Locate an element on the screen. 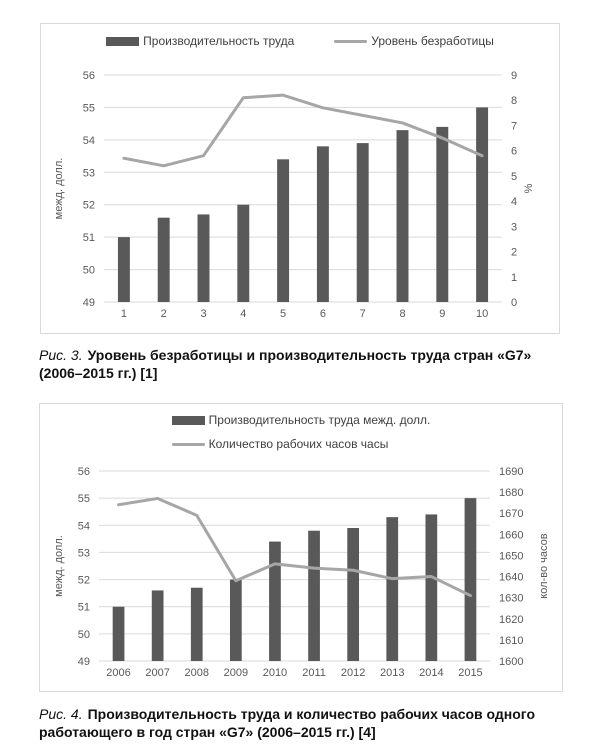 This screenshot has width=603, height=746. svg-text: 2011 is located at coordinates (314, 673).